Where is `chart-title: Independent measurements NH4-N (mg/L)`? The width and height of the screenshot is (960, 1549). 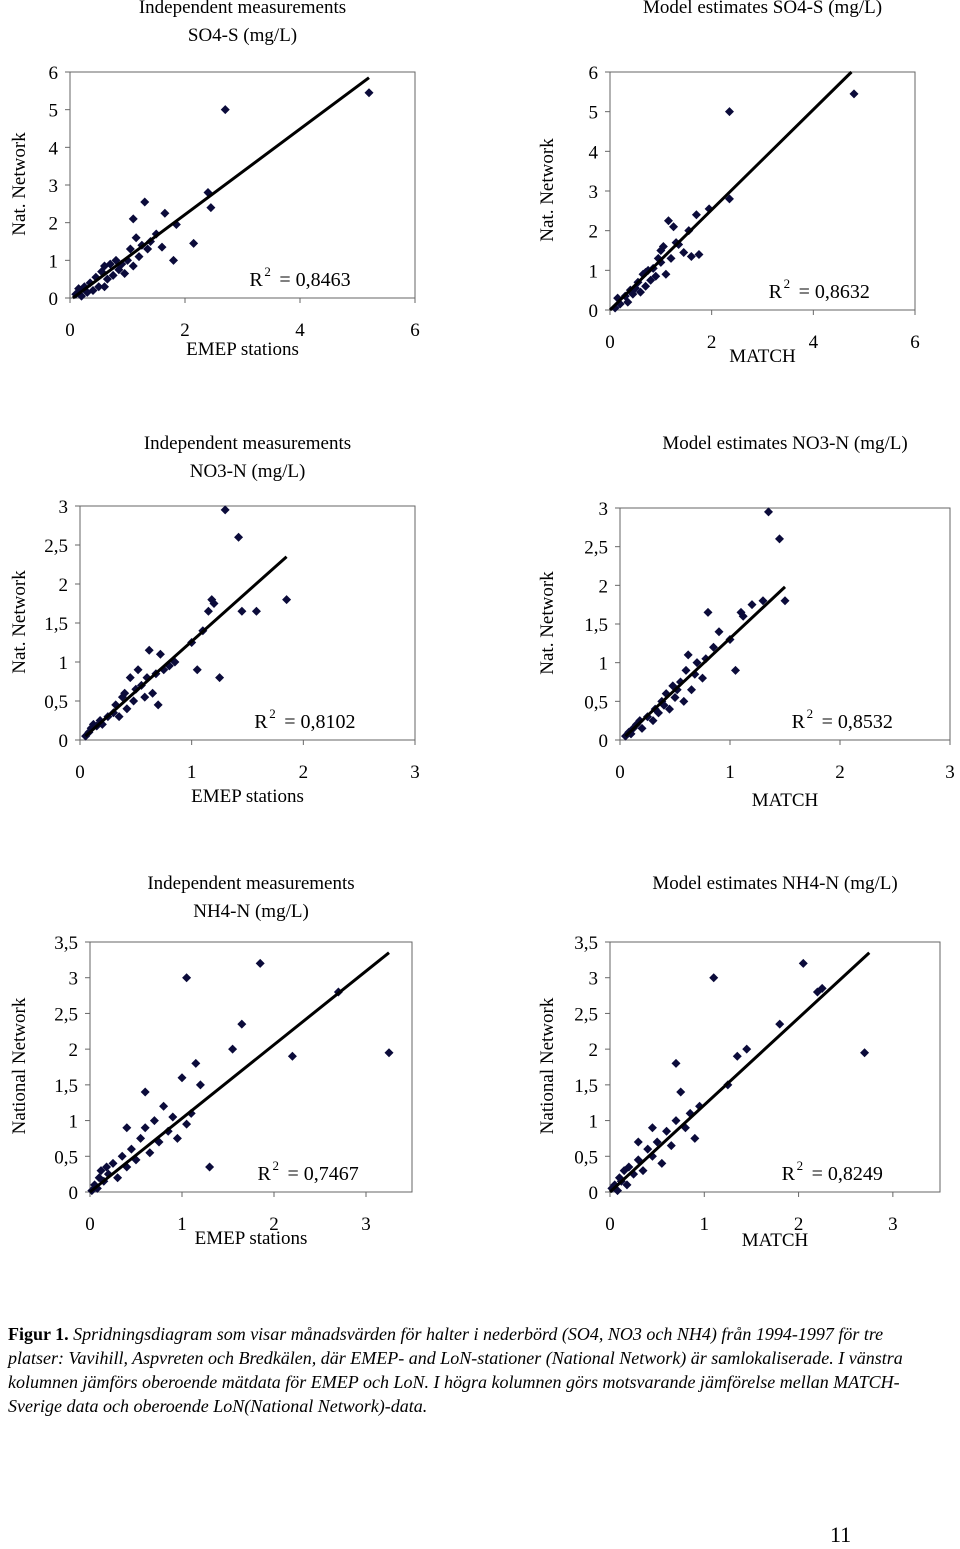
chart-title: Independent measurements NH4-N (mg/L) is located at coordinates (251, 898).